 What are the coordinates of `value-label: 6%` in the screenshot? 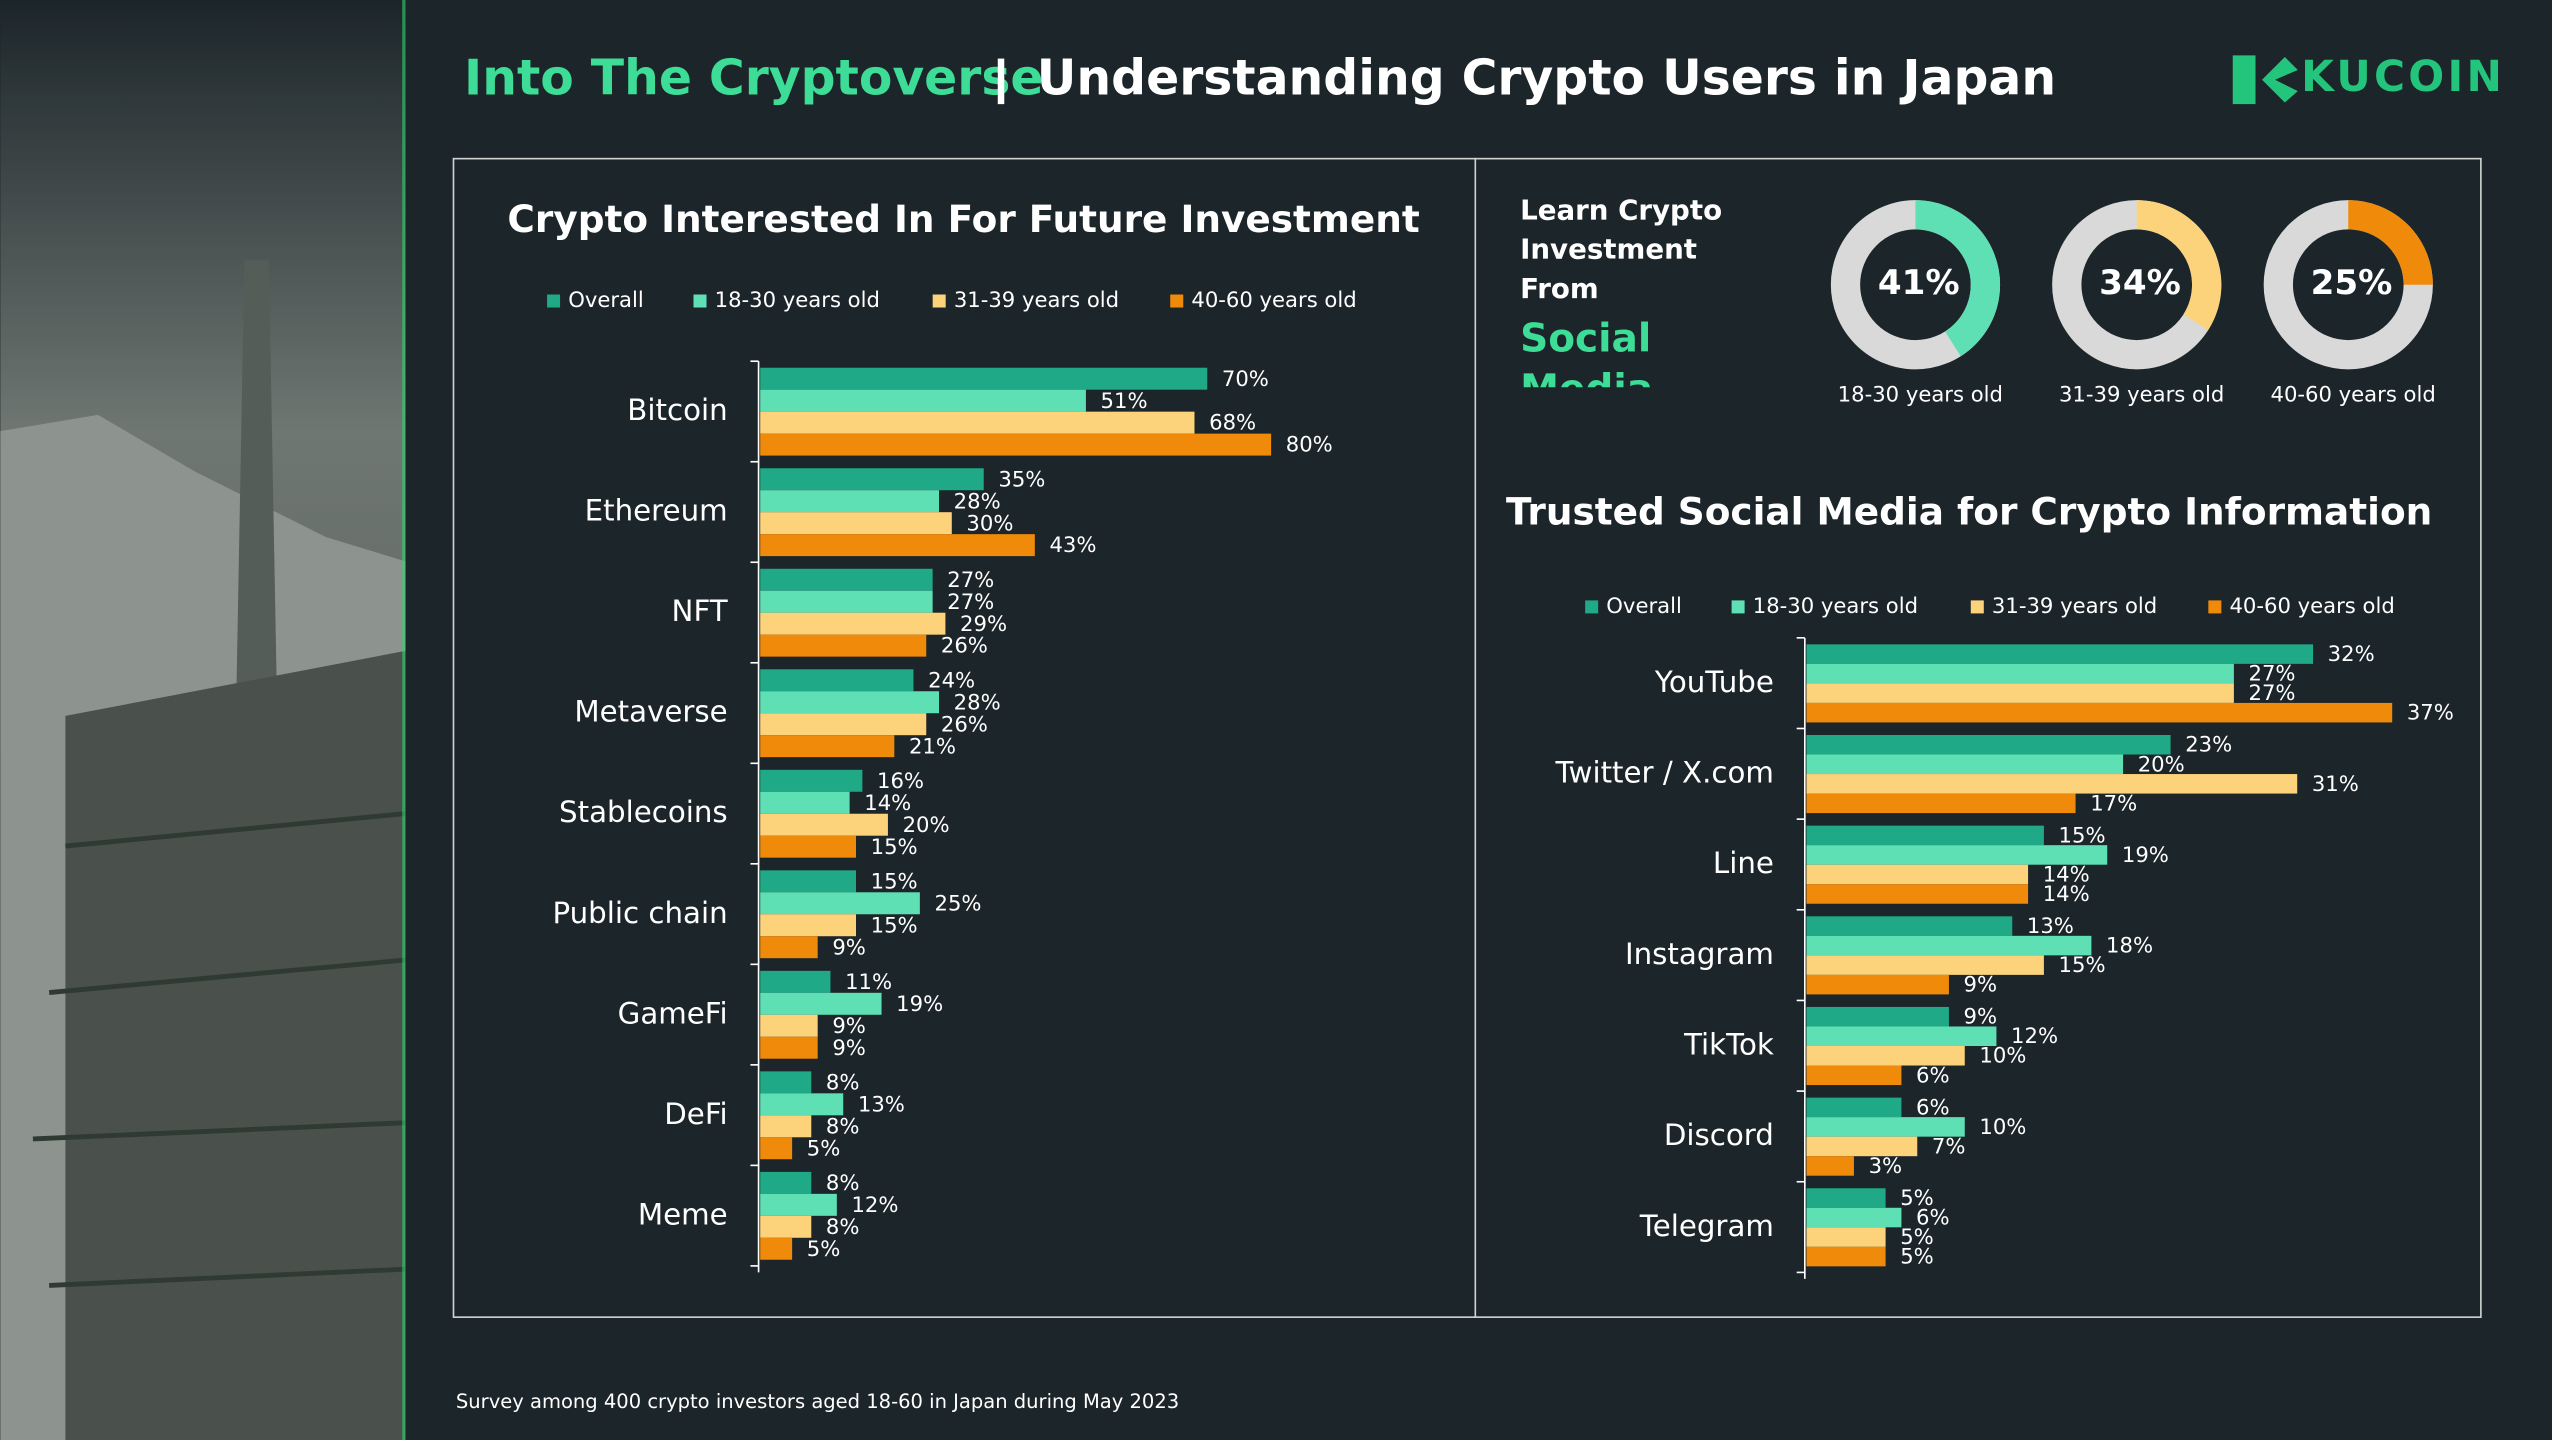 It's located at (1933, 1217).